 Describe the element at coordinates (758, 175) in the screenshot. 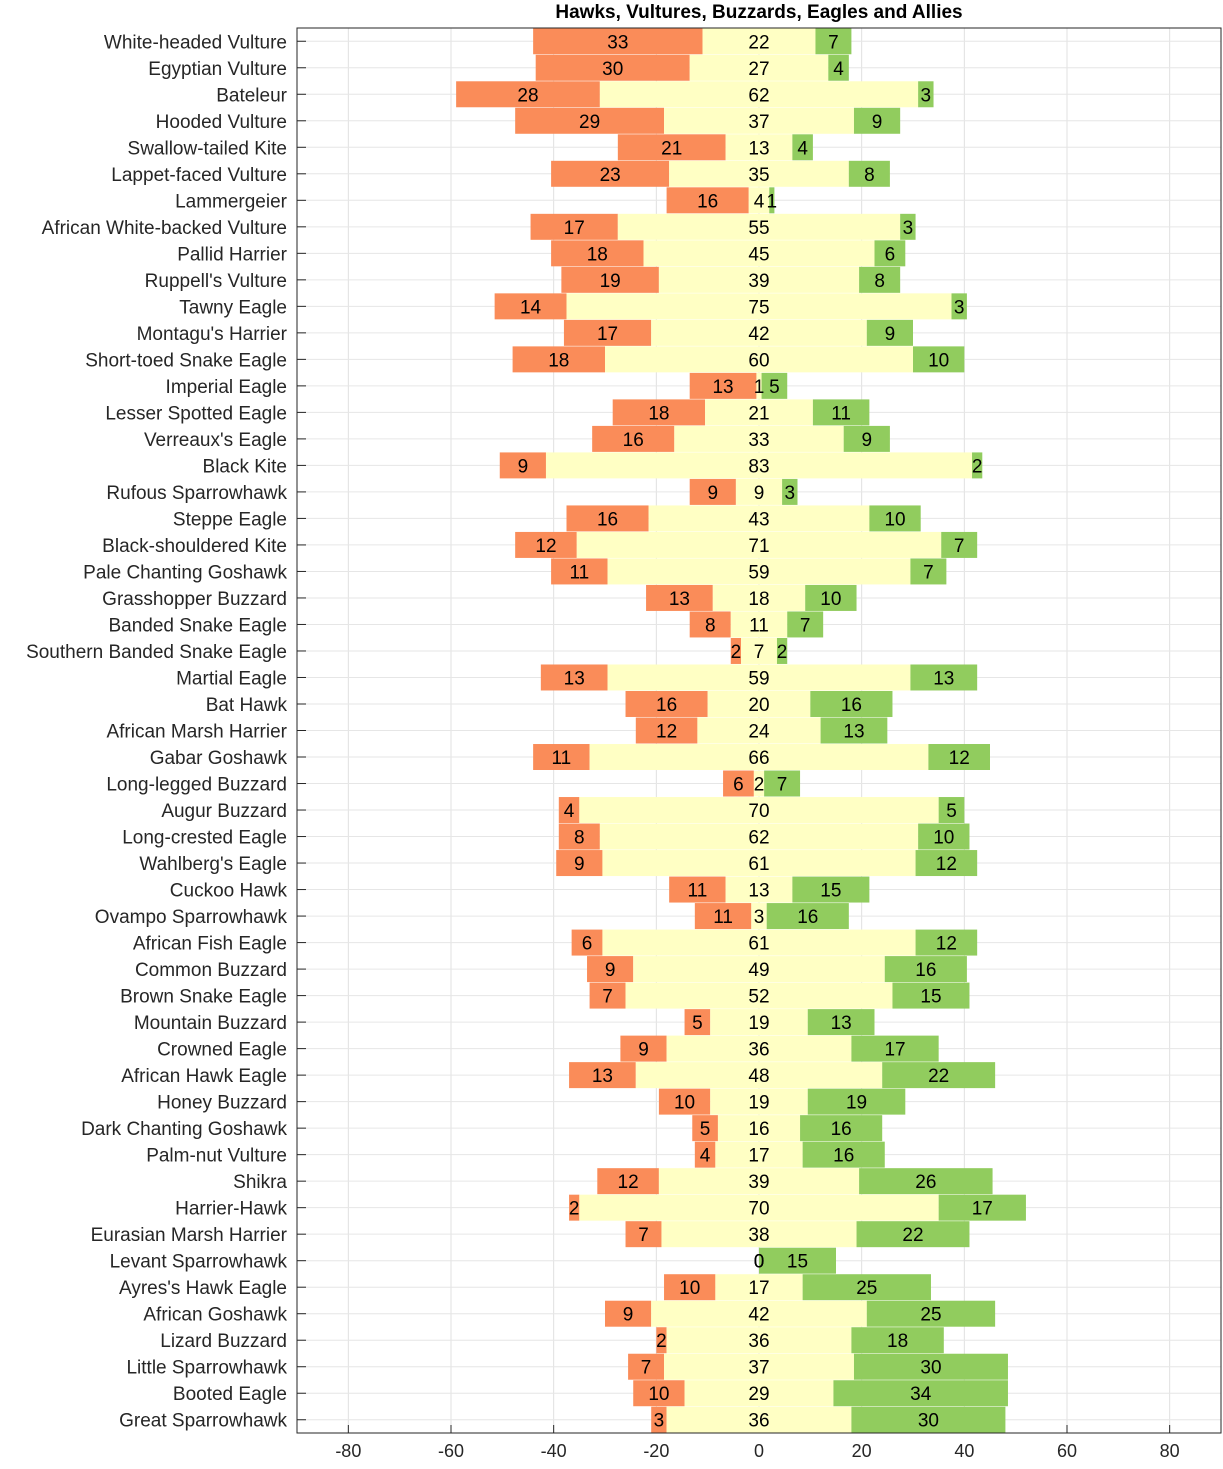

I see `data-label-middle: 35` at that location.